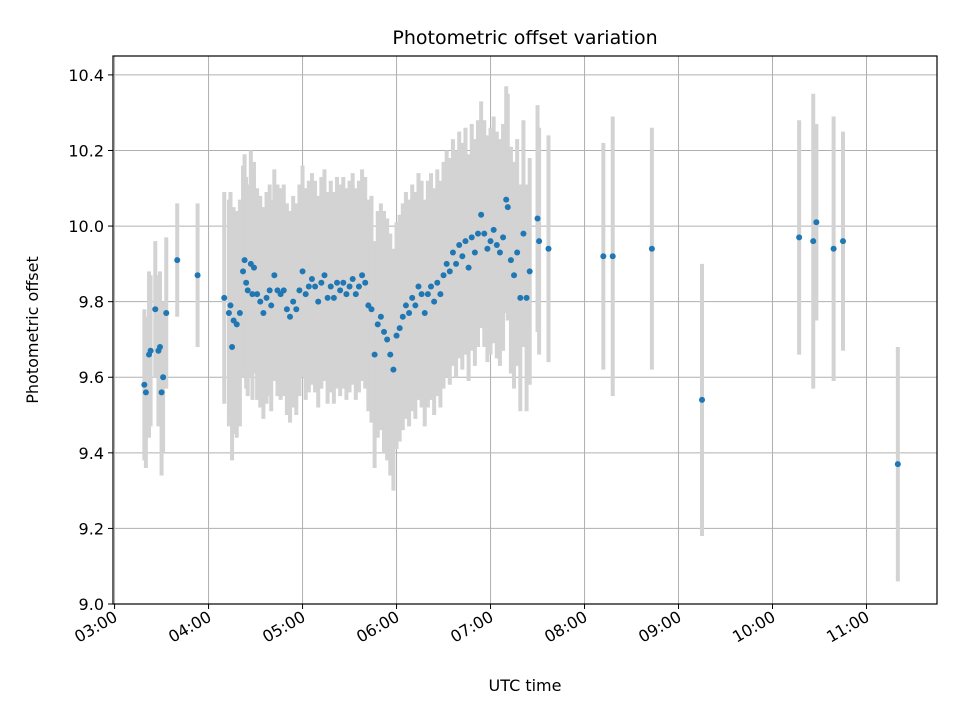  Describe the element at coordinates (86, 150) in the screenshot. I see `y-tick-label: 10.2` at that location.